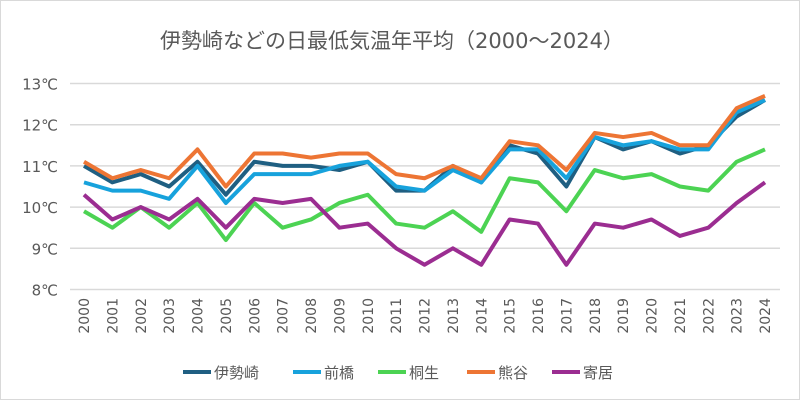  What do you see at coordinates (582, 373) in the screenshot?
I see `legend-item: 寄居` at bounding box center [582, 373].